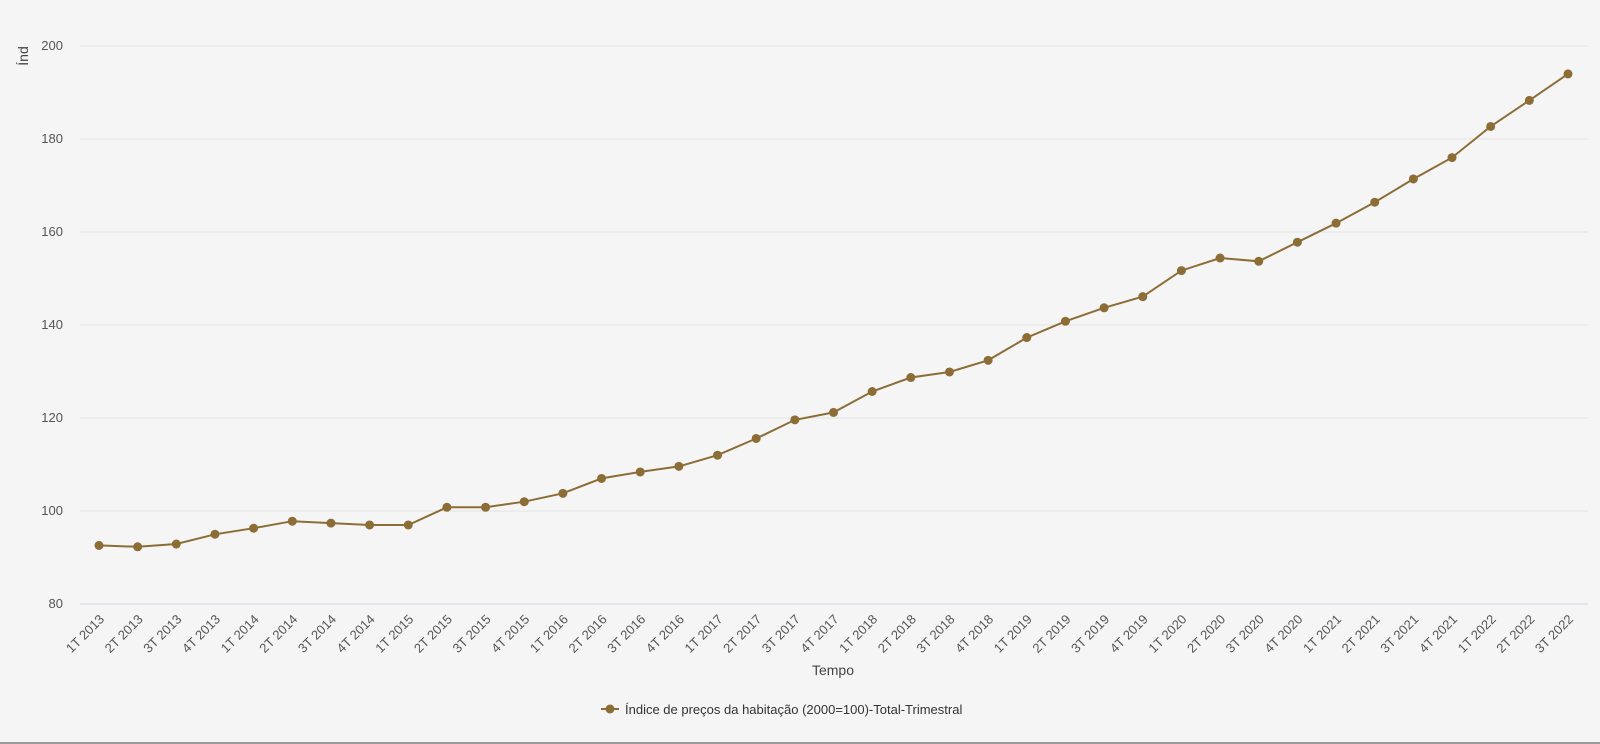  I want to click on x-tick-label: 4T 2013, so click(201, 634).